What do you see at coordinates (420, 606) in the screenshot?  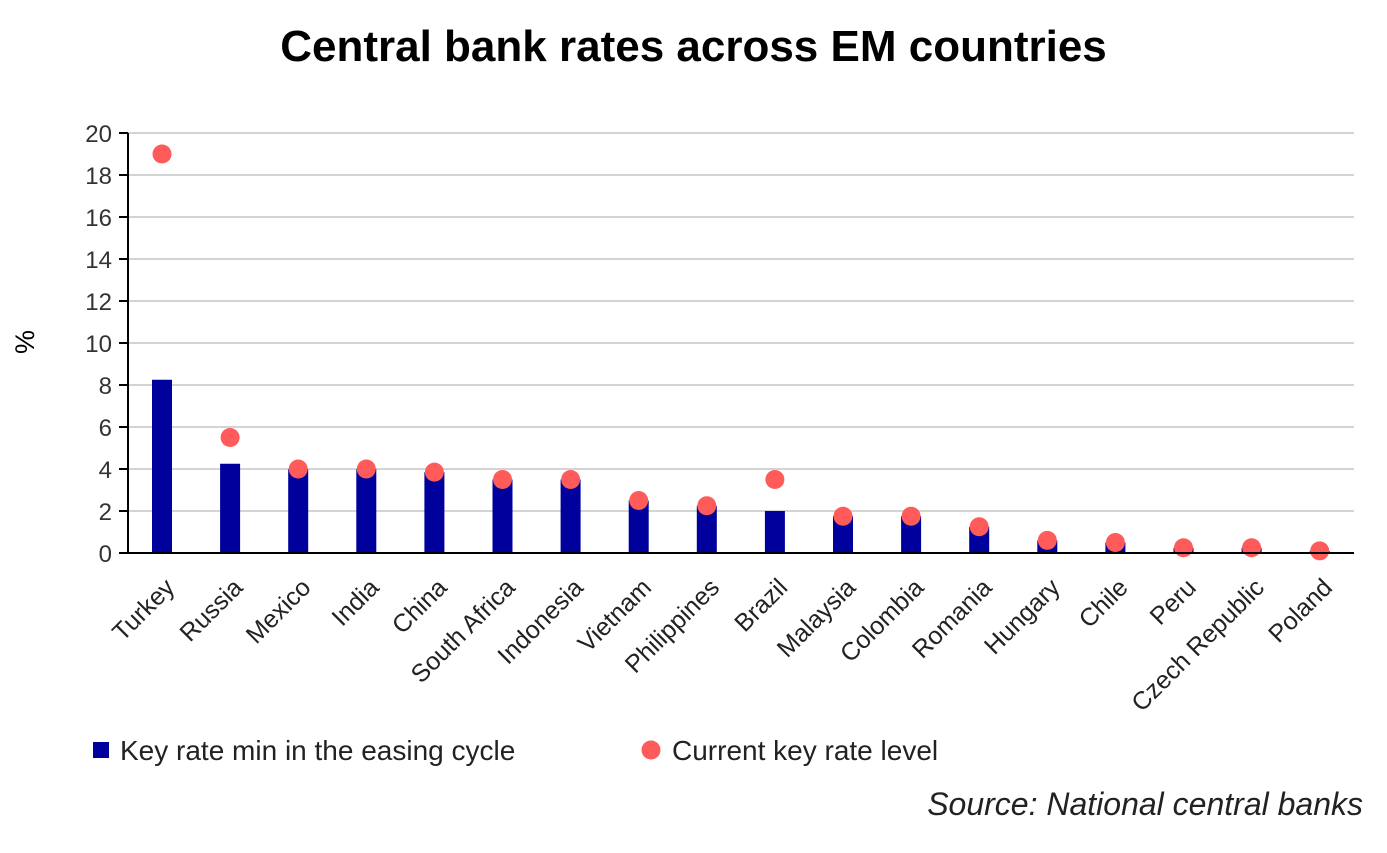 I see `x-category-label: China` at bounding box center [420, 606].